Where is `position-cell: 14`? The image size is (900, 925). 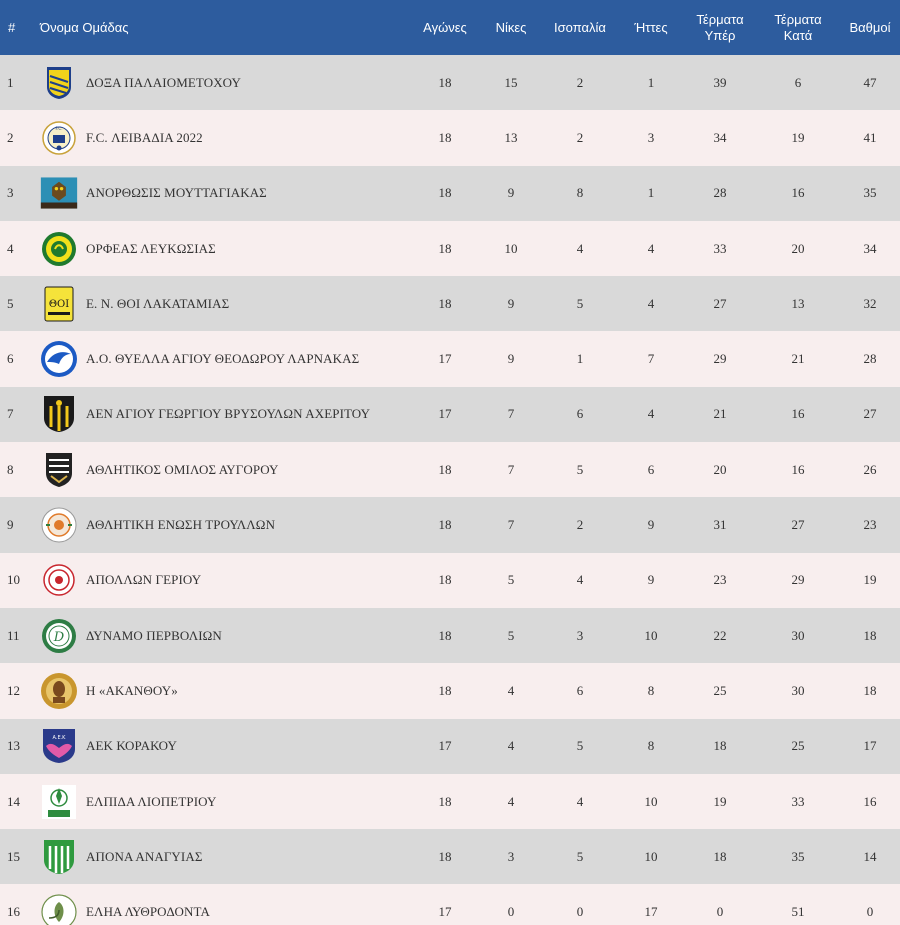
position-cell: 14 is located at coordinates (13, 801).